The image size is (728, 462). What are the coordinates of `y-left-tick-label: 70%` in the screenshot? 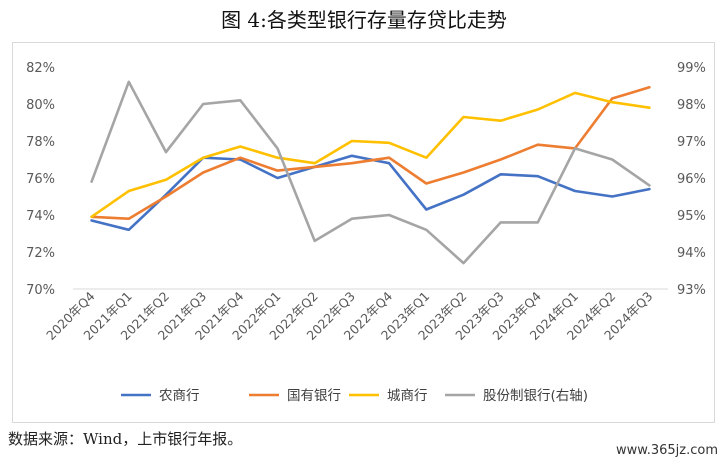 It's located at (40, 290).